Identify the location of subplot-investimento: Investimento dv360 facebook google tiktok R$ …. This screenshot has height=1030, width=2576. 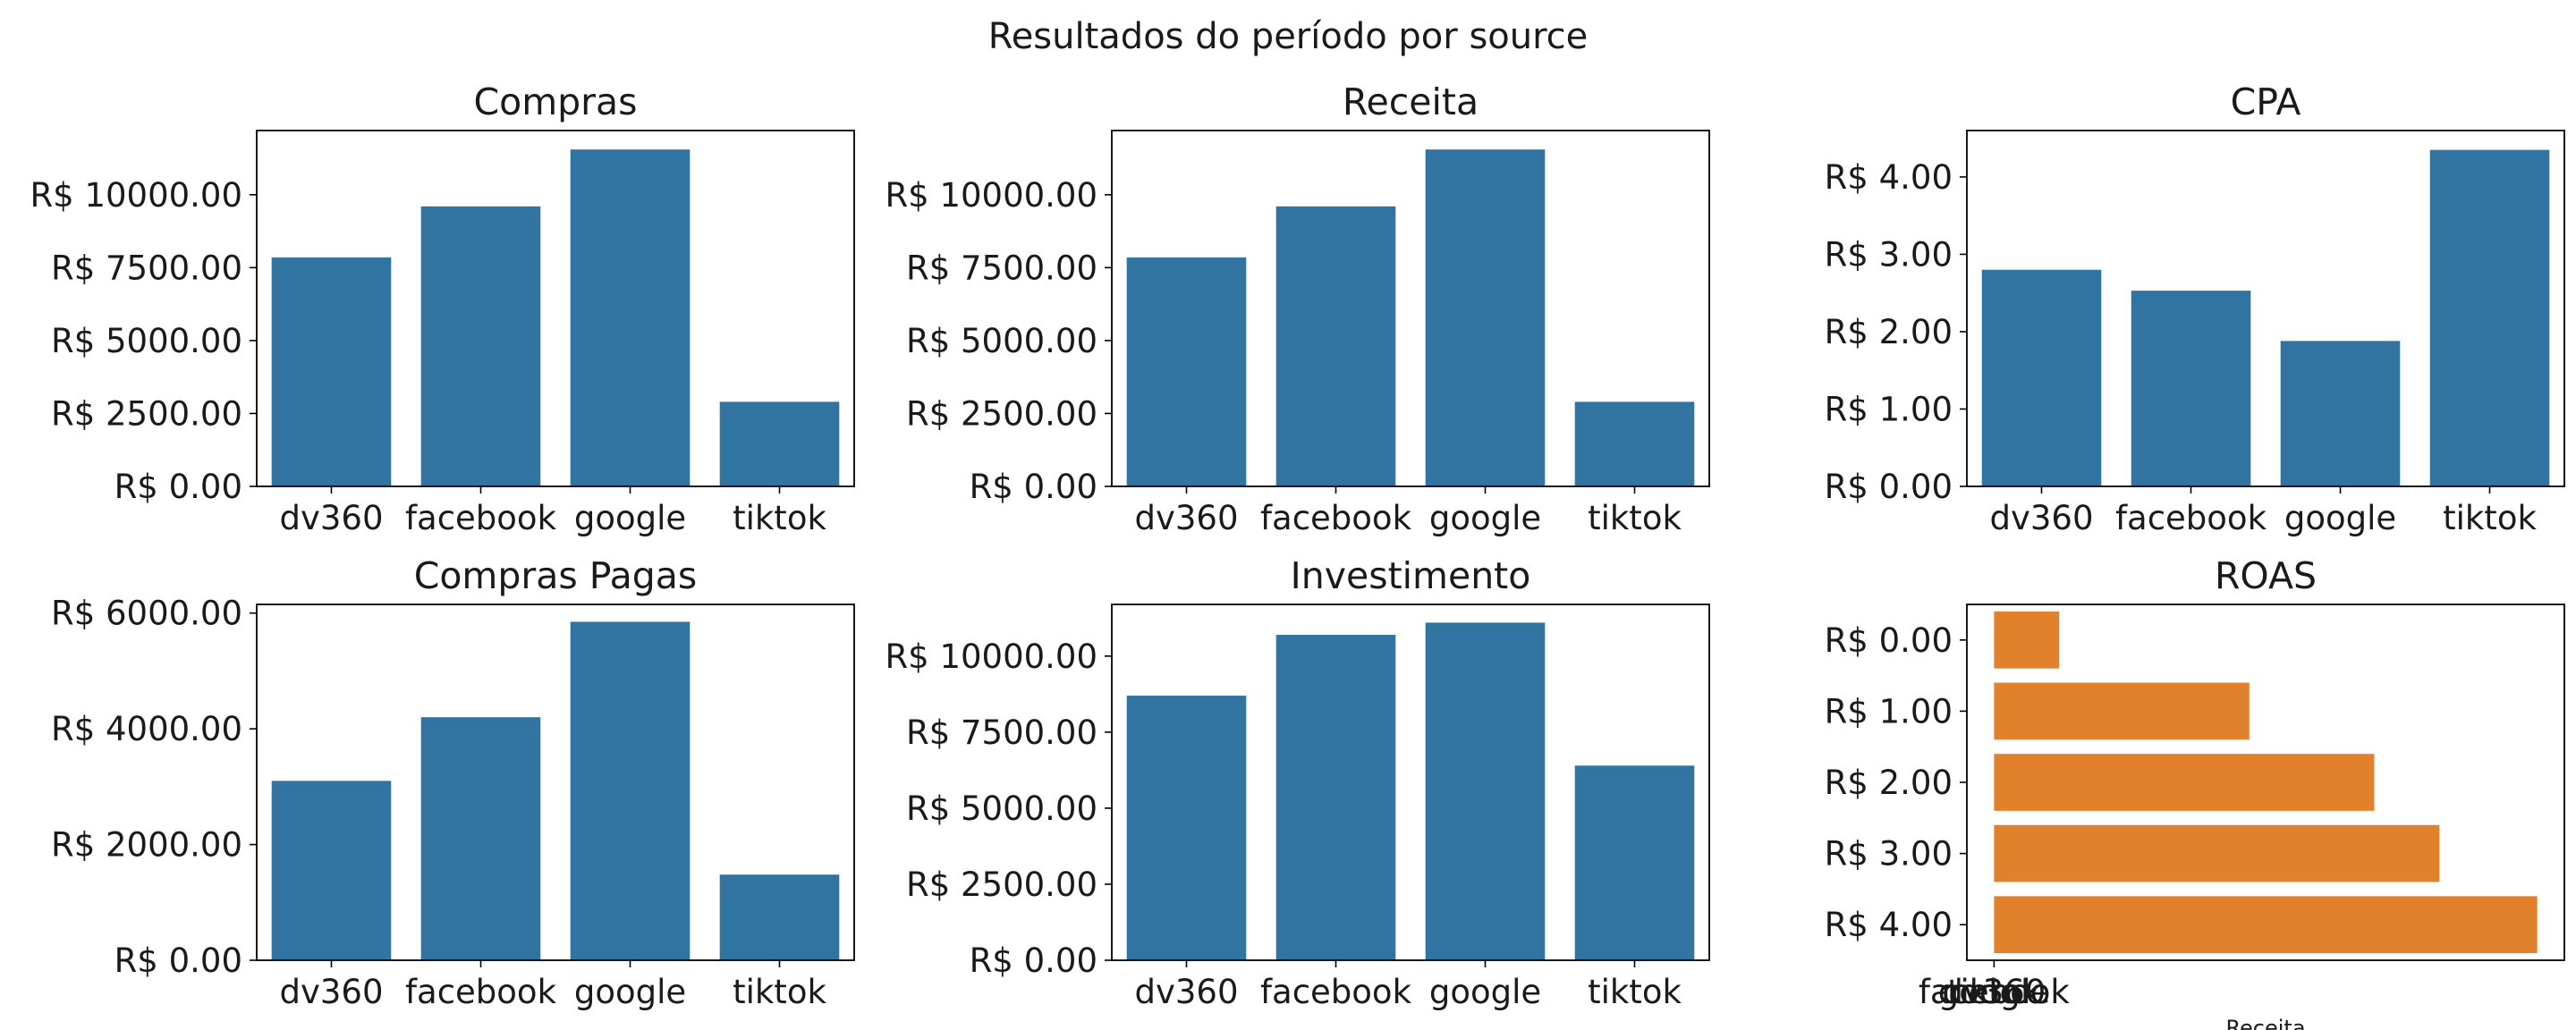
(1297, 782).